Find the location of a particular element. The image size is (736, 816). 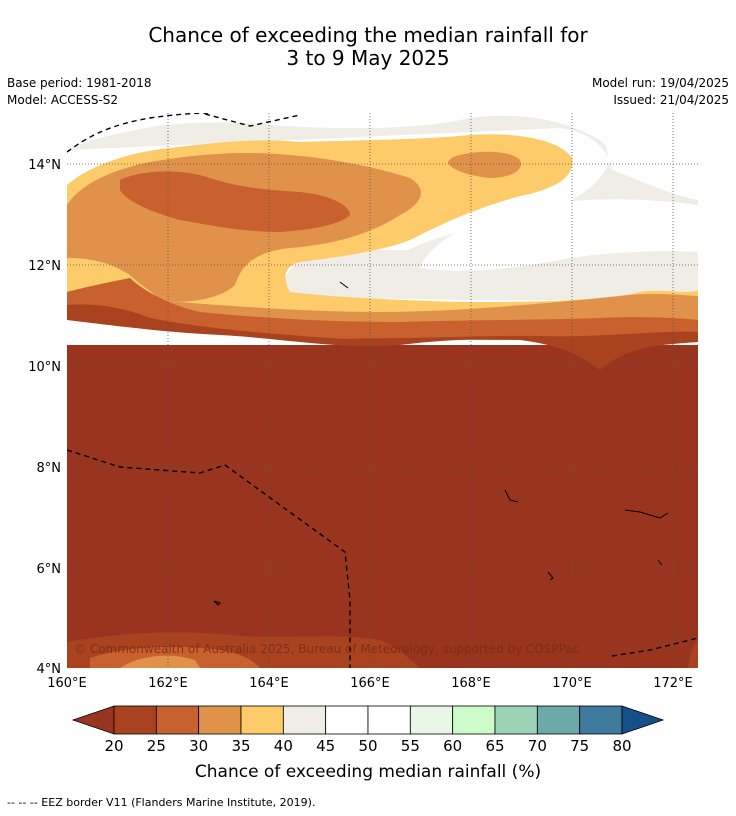

colorbar-tick-55: 55 is located at coordinates (410, 746).